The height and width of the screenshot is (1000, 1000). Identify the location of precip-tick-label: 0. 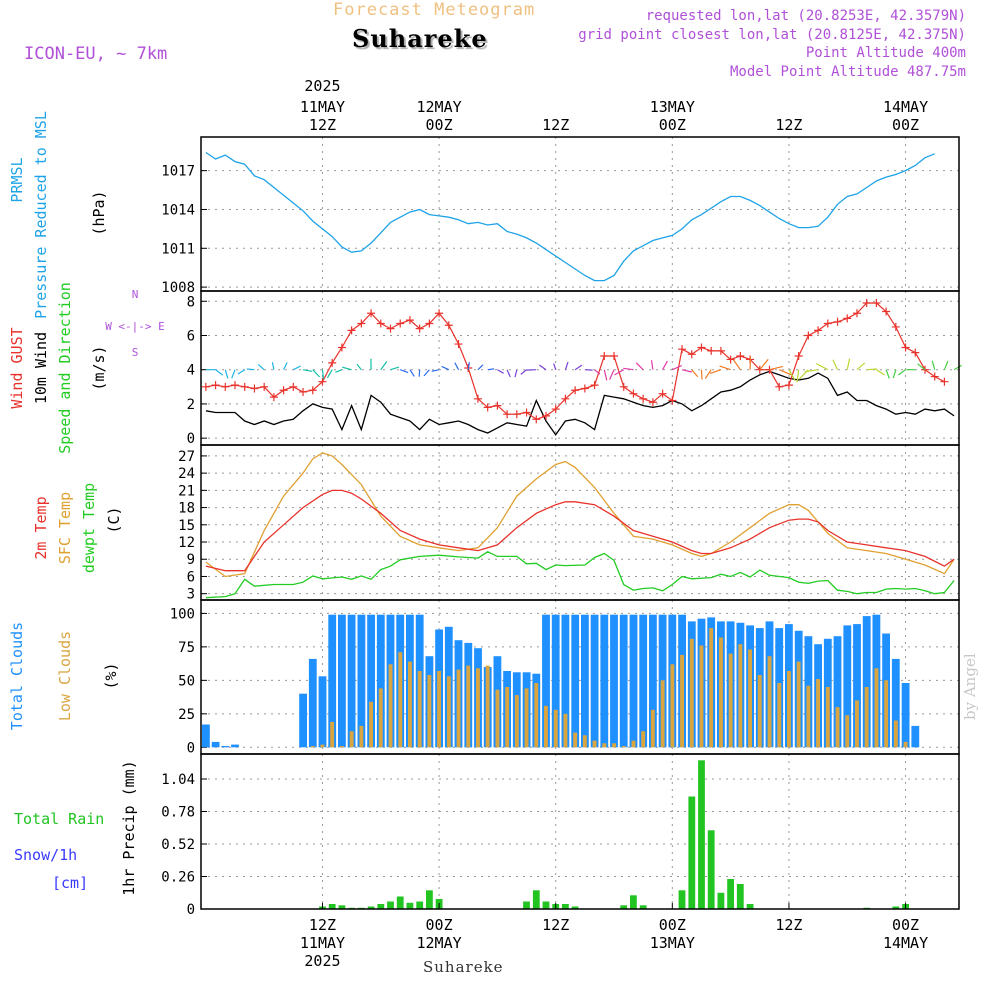
(191, 910).